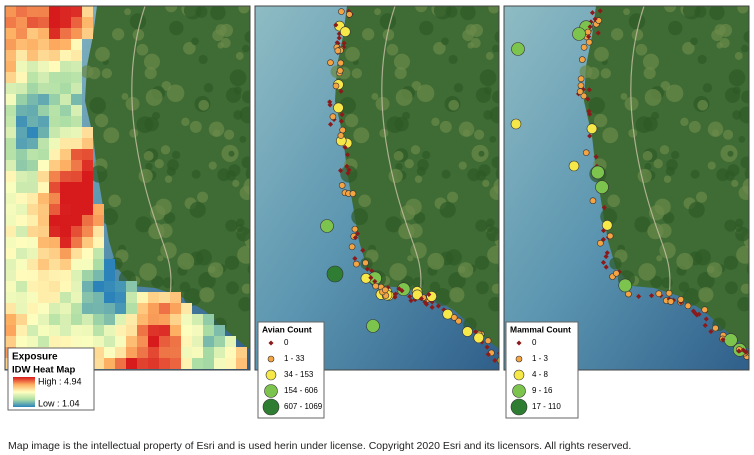 Image resolution: width=754 pixels, height=455 pixels. What do you see at coordinates (540, 358) in the screenshot?
I see `legend-label: 1 - 3` at bounding box center [540, 358].